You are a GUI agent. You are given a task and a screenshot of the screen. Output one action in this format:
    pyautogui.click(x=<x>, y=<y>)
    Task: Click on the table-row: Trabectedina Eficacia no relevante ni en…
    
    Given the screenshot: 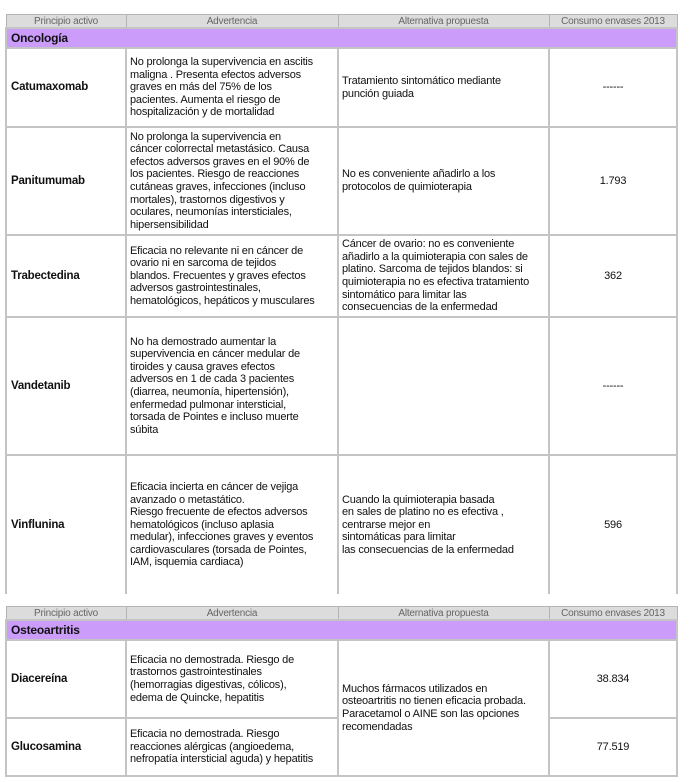 What is the action you would take?
    pyautogui.click(x=341, y=276)
    